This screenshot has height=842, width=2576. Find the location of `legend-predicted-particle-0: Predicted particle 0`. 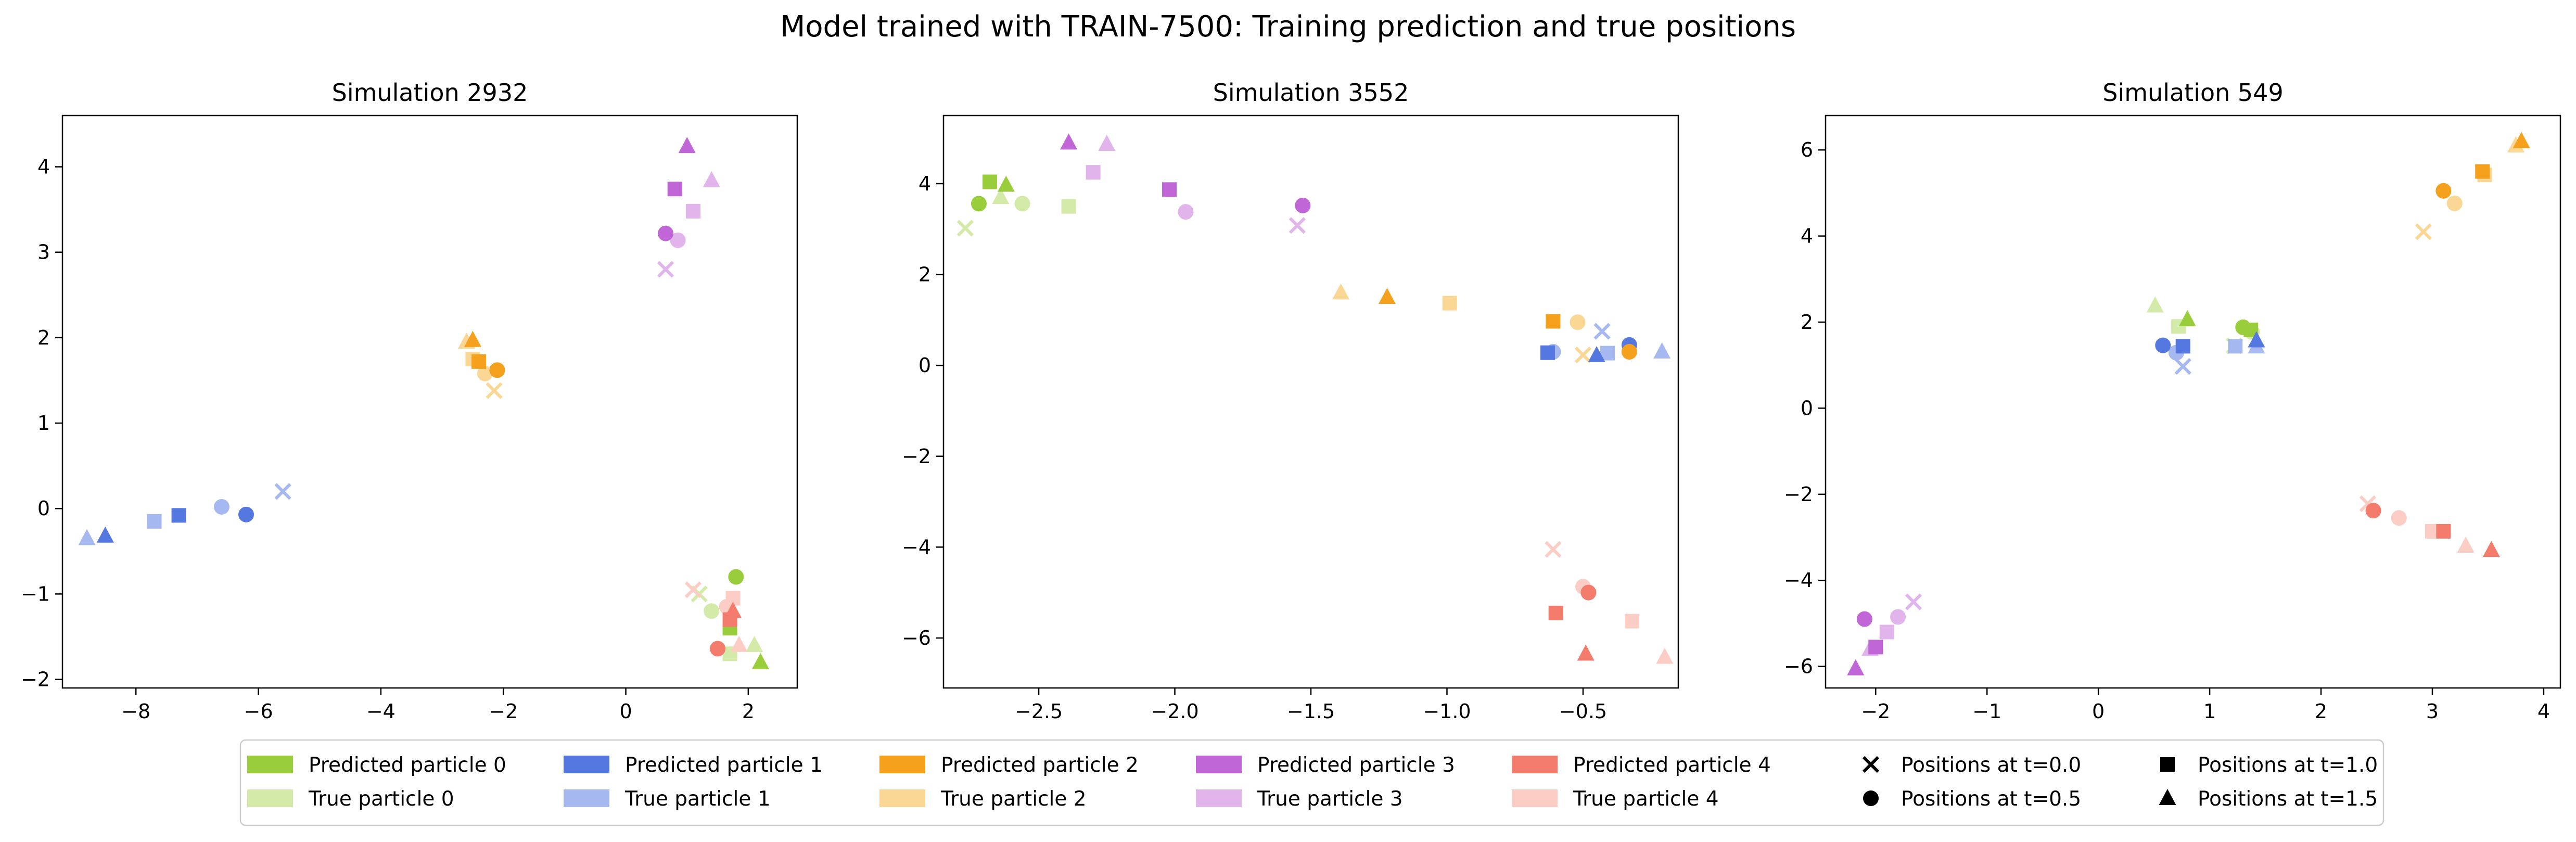

legend-predicted-particle-0: Predicted particle 0 is located at coordinates (376, 765).